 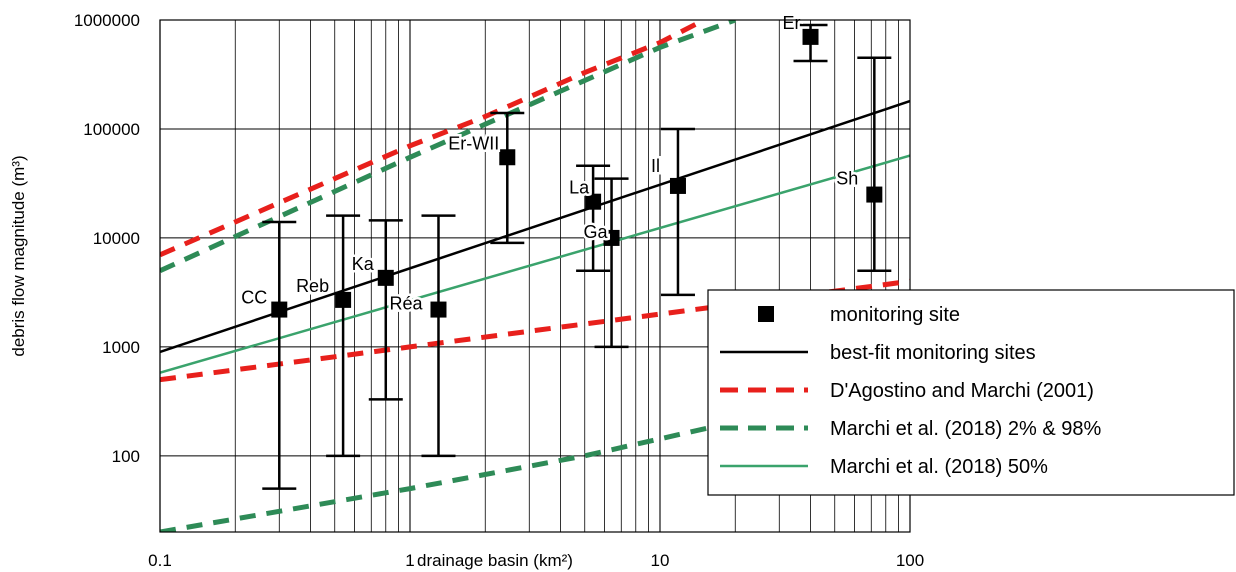 I want to click on legend-marker, so click(x=766, y=314).